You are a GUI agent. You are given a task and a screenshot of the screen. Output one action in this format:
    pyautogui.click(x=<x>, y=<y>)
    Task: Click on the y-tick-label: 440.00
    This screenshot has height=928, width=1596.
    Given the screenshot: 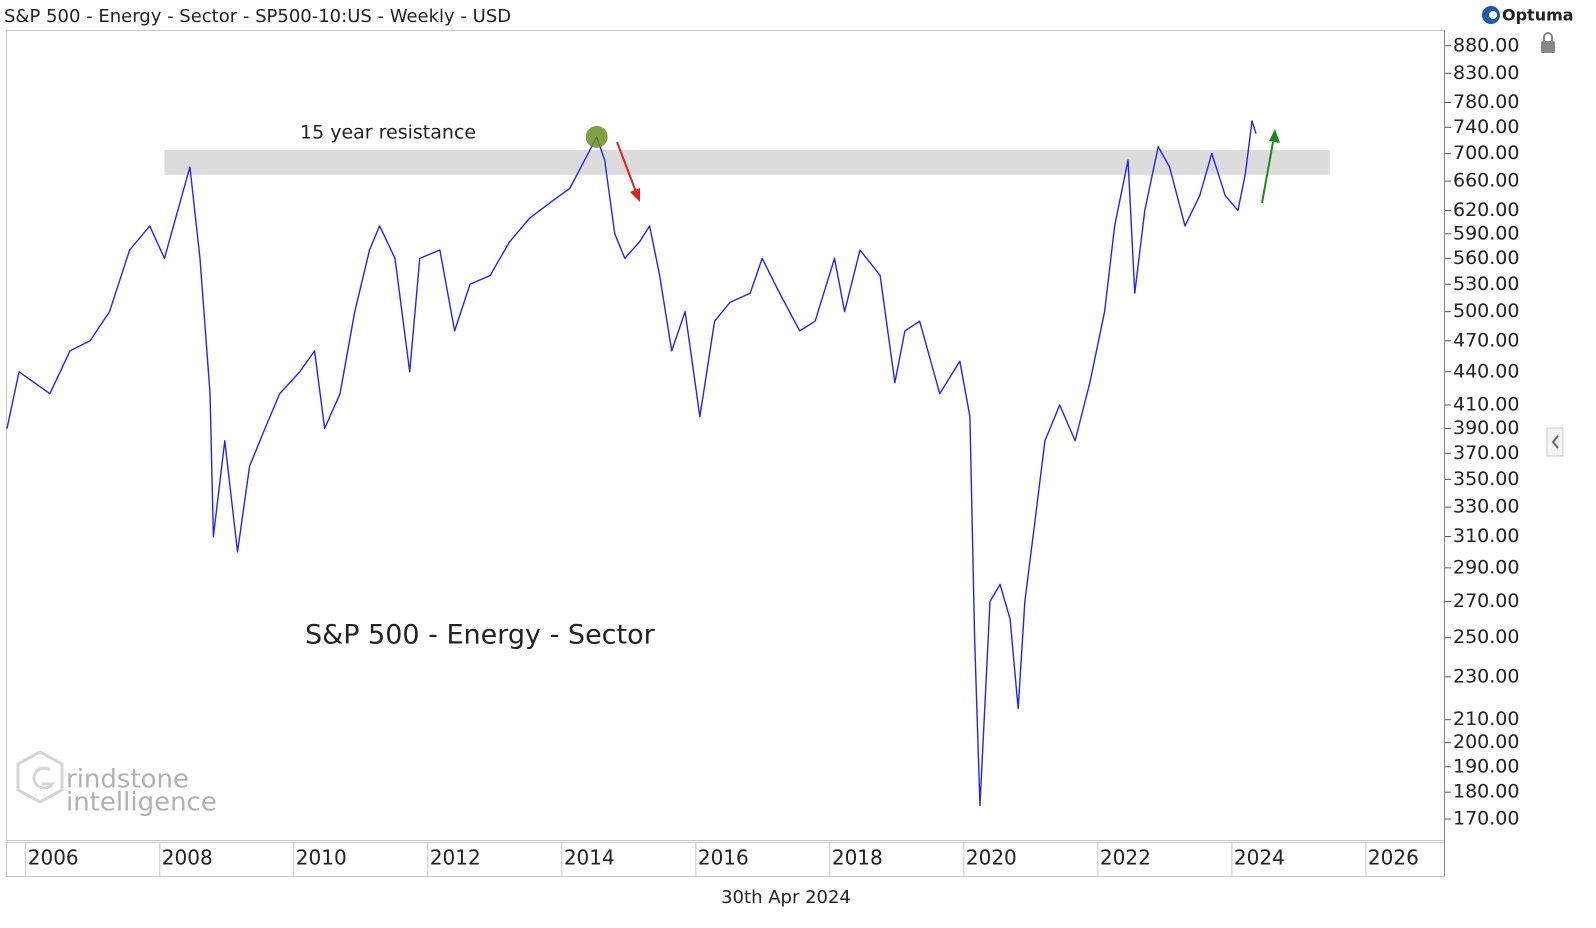 What is the action you would take?
    pyautogui.click(x=1486, y=371)
    